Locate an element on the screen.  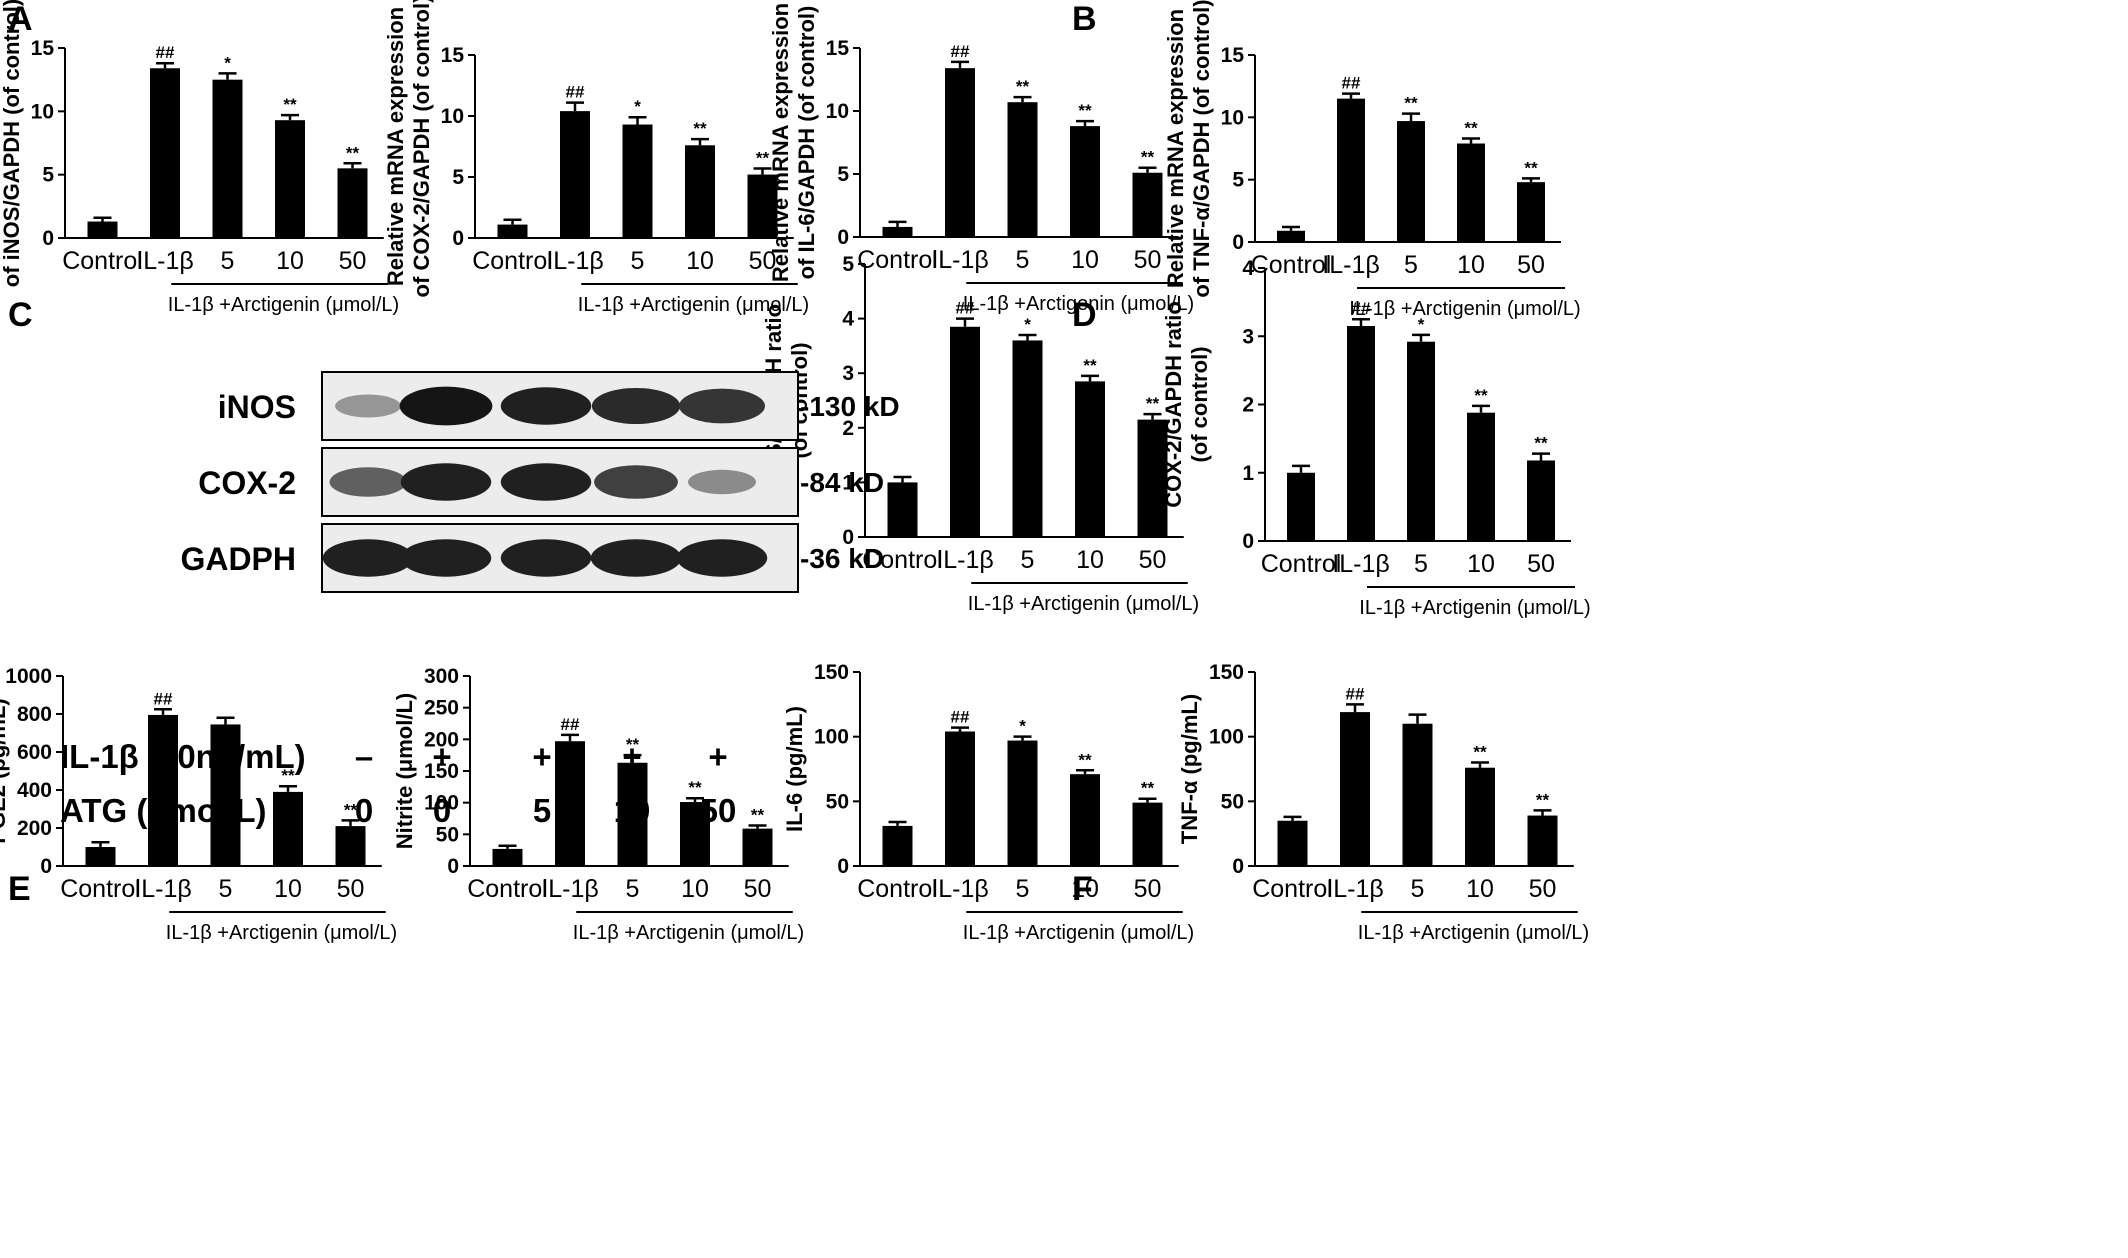
y-tick-label: 1 is located at coordinates (848, 482).